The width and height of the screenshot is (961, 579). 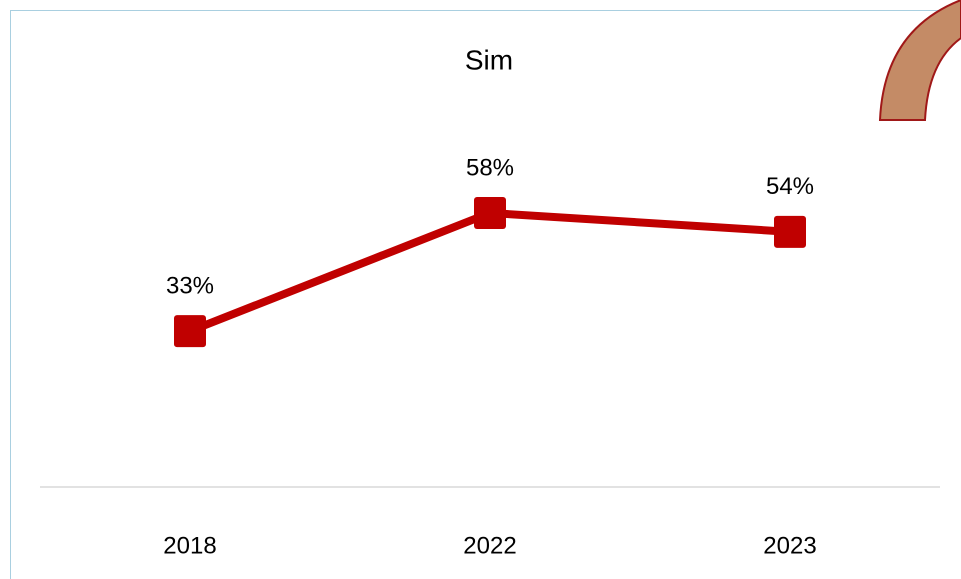 What do you see at coordinates (190, 285) in the screenshot?
I see `data-label: 33%` at bounding box center [190, 285].